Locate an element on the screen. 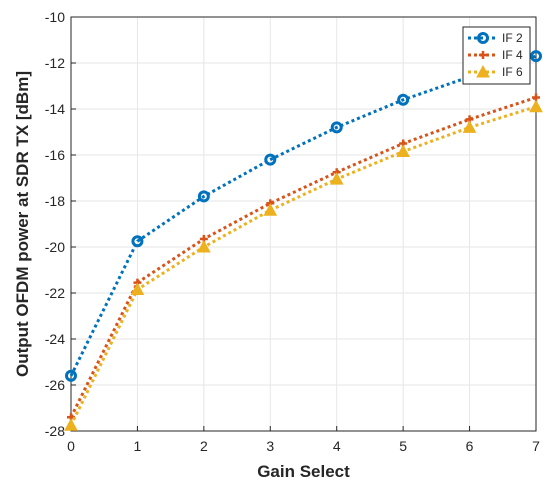  legend-entry: IF 4 is located at coordinates (495, 55).